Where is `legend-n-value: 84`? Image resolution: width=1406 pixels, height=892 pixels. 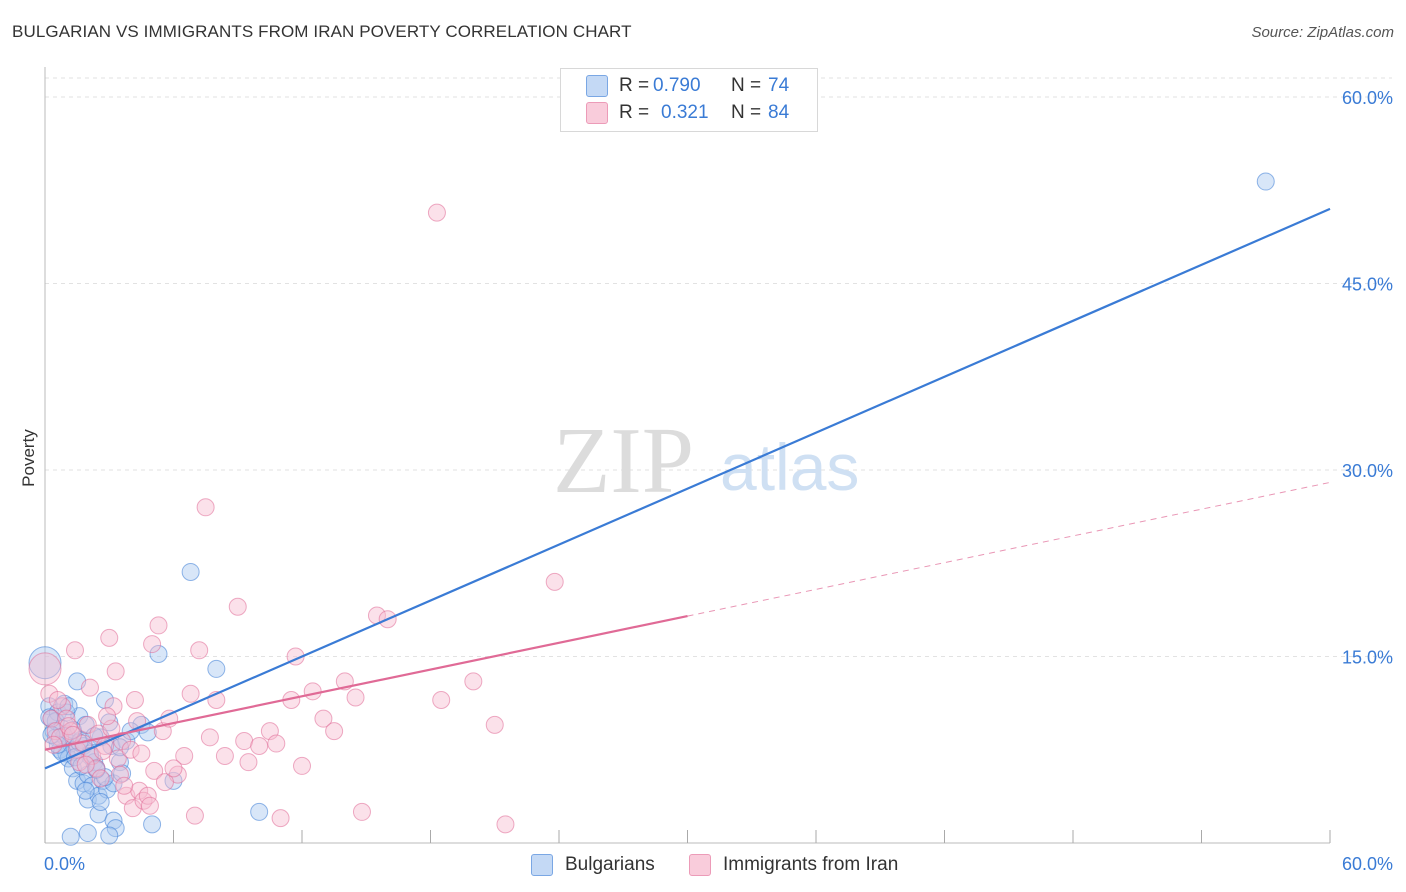
legend-n-value: 84 is located at coordinates (779, 112).